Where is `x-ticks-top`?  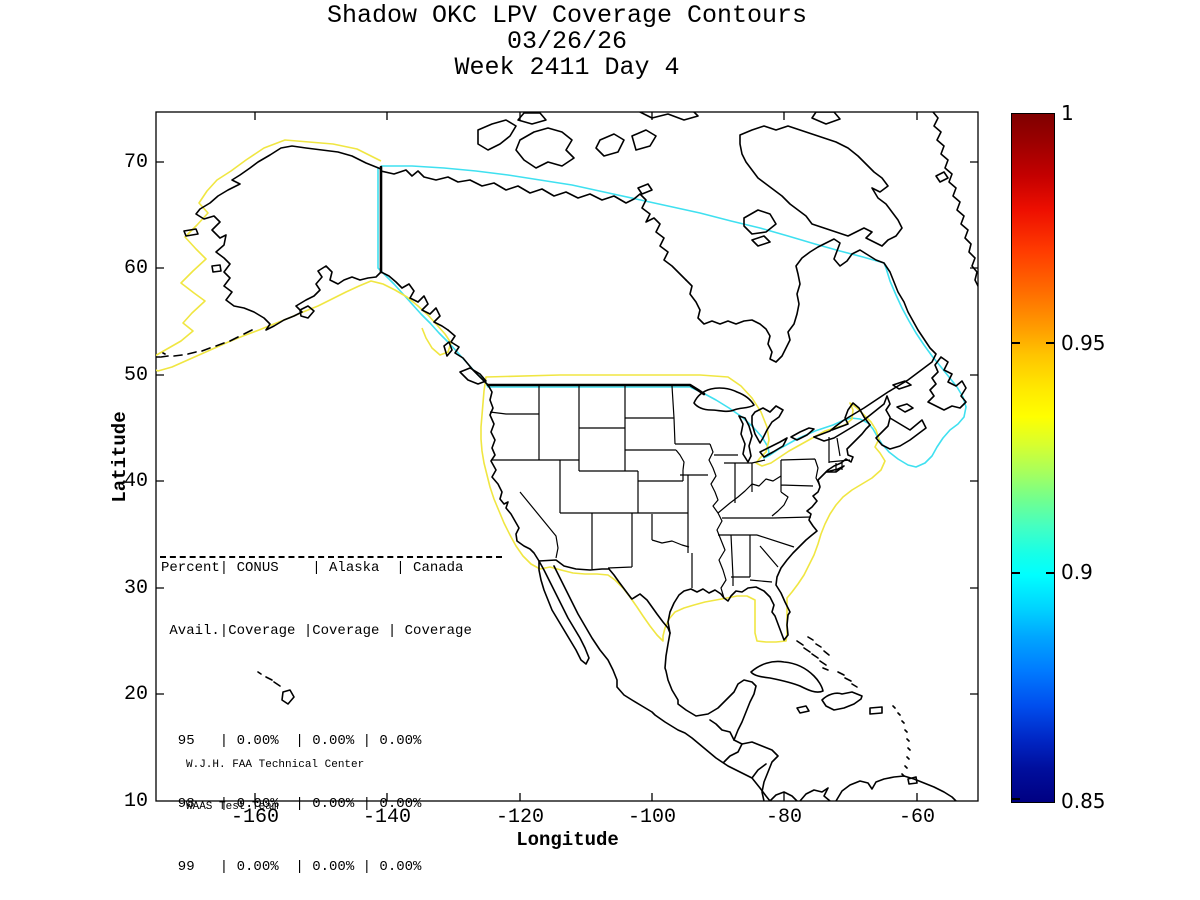
x-ticks-top is located at coordinates (586, 116).